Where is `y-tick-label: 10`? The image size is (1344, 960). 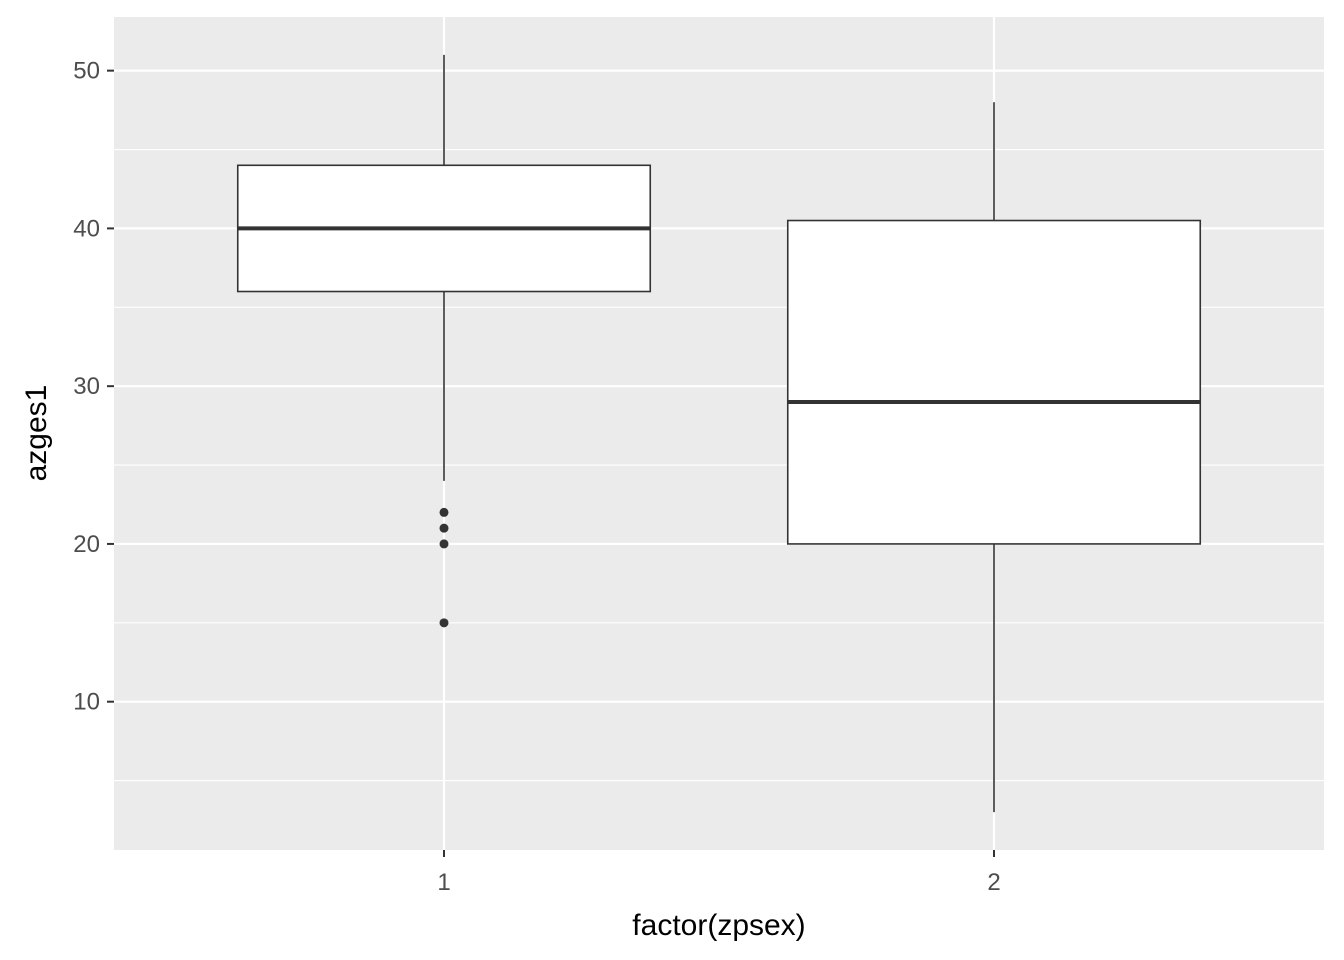
y-tick-label: 10 is located at coordinates (86, 702).